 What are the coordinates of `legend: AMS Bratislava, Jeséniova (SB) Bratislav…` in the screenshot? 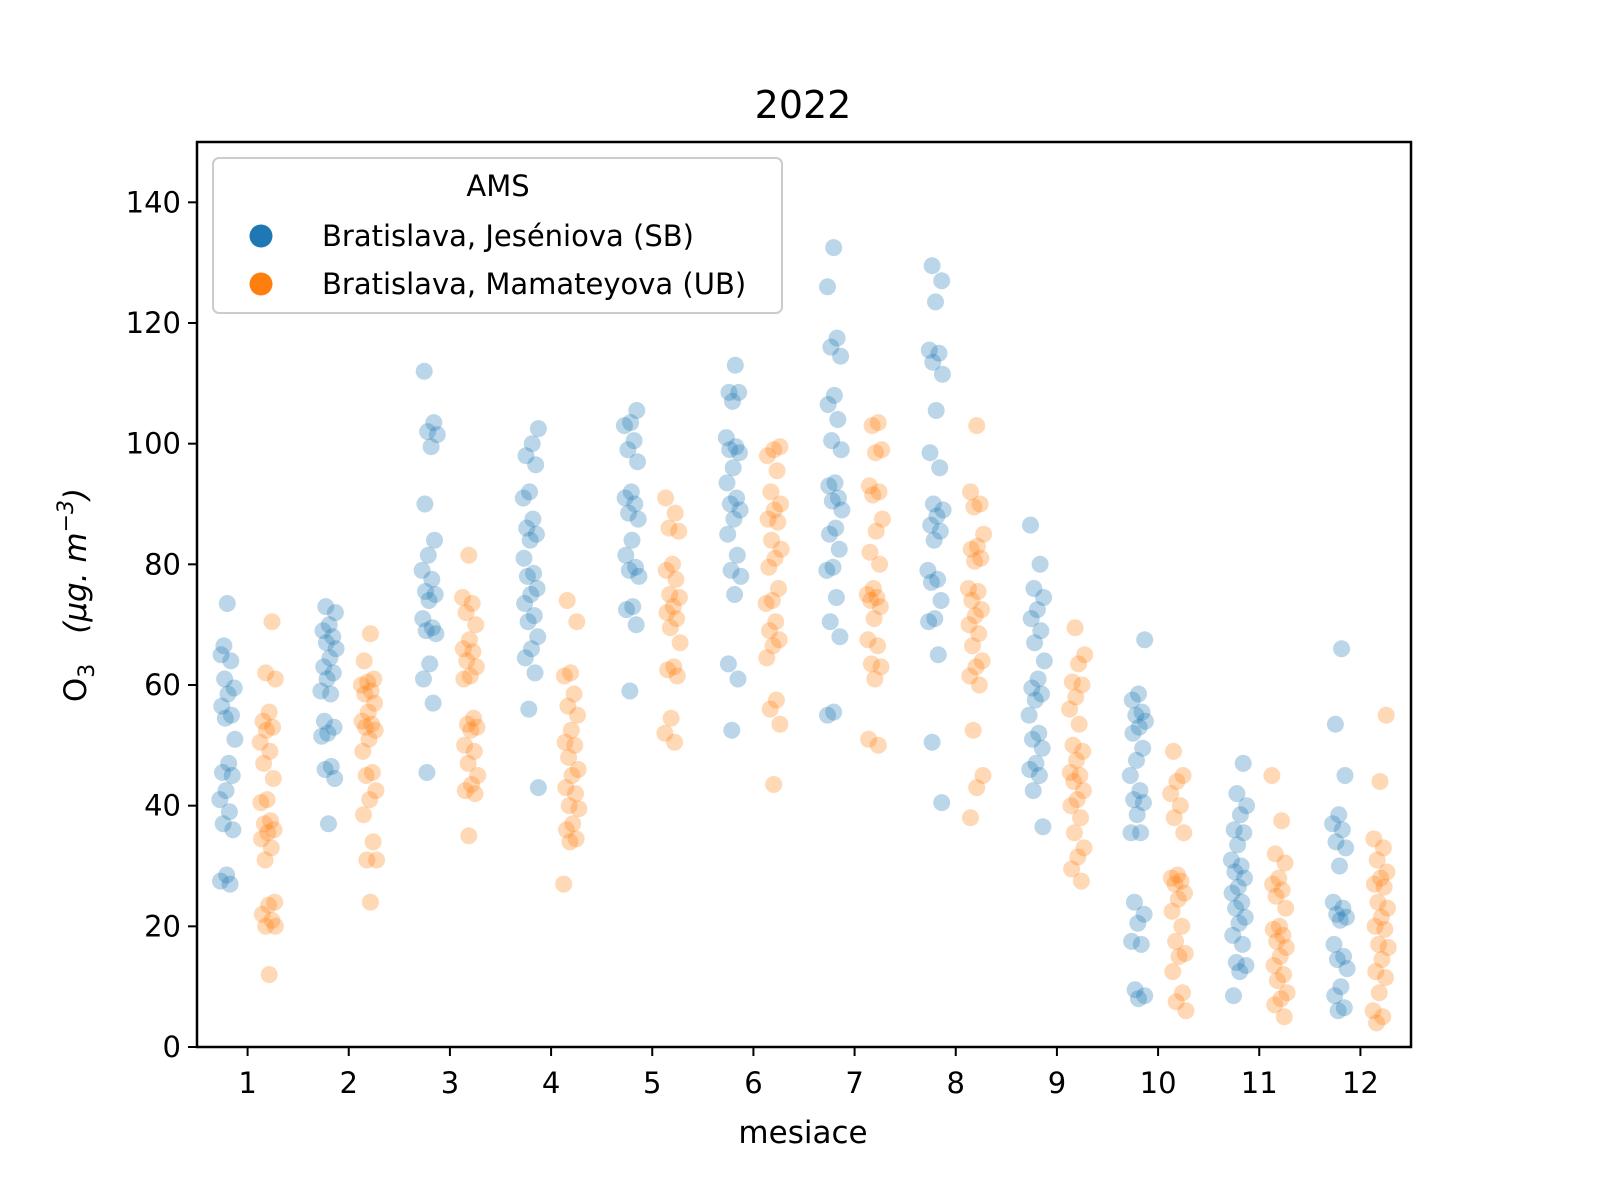 It's located at (497, 235).